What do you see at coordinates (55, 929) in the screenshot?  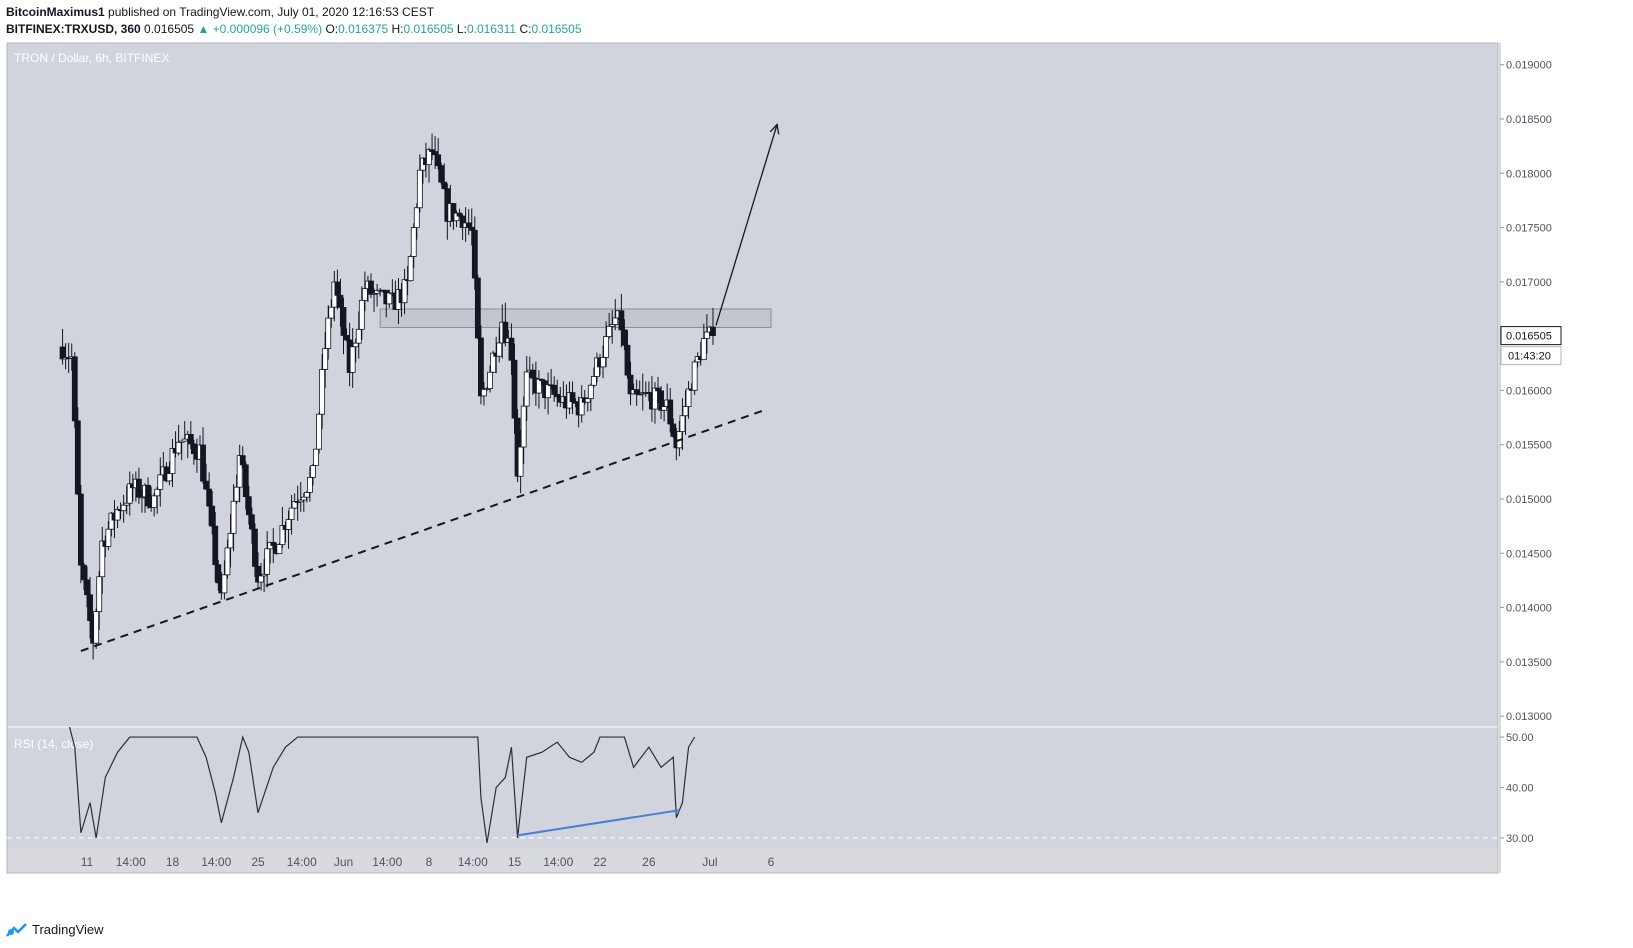 I see `tradingview-brand: TradingView` at bounding box center [55, 929].